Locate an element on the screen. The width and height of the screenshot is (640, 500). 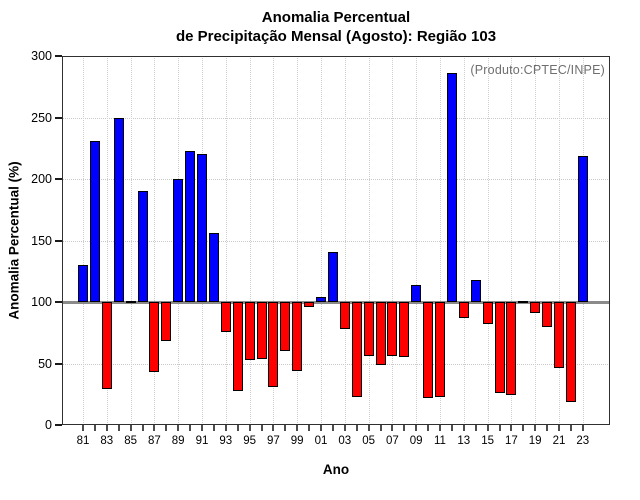
x-axis-label: Ano is located at coordinates (336, 469).